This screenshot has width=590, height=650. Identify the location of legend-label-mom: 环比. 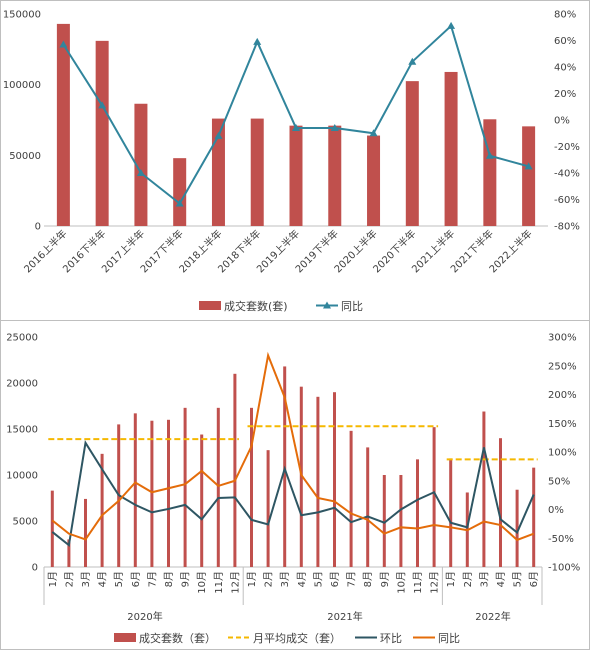
(391, 638).